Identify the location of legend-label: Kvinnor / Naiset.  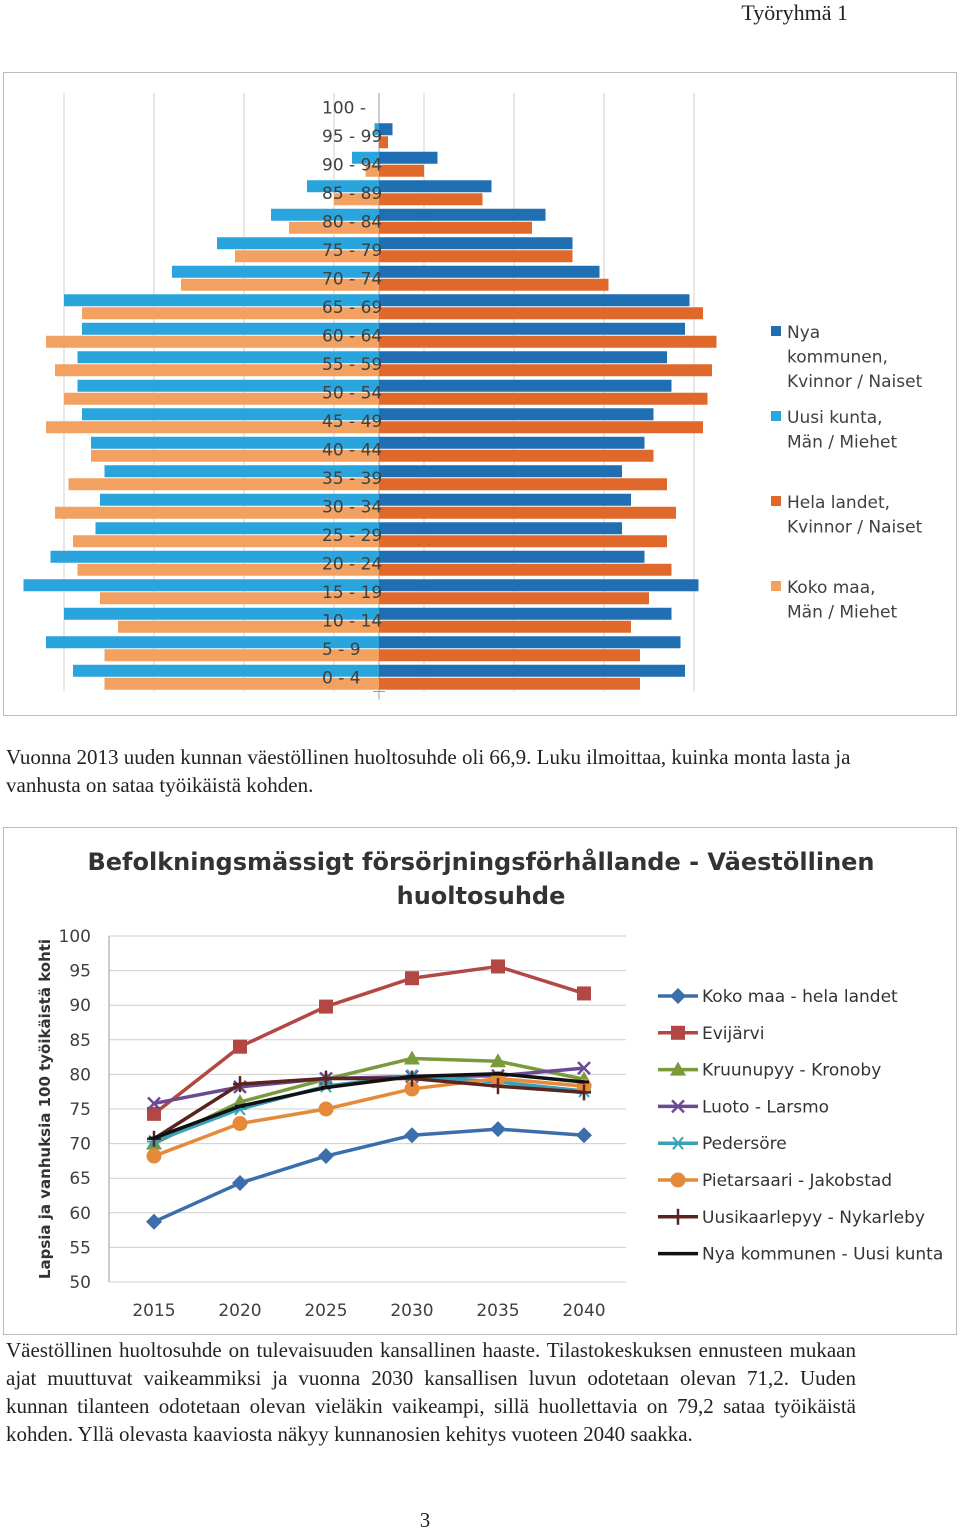
(855, 382).